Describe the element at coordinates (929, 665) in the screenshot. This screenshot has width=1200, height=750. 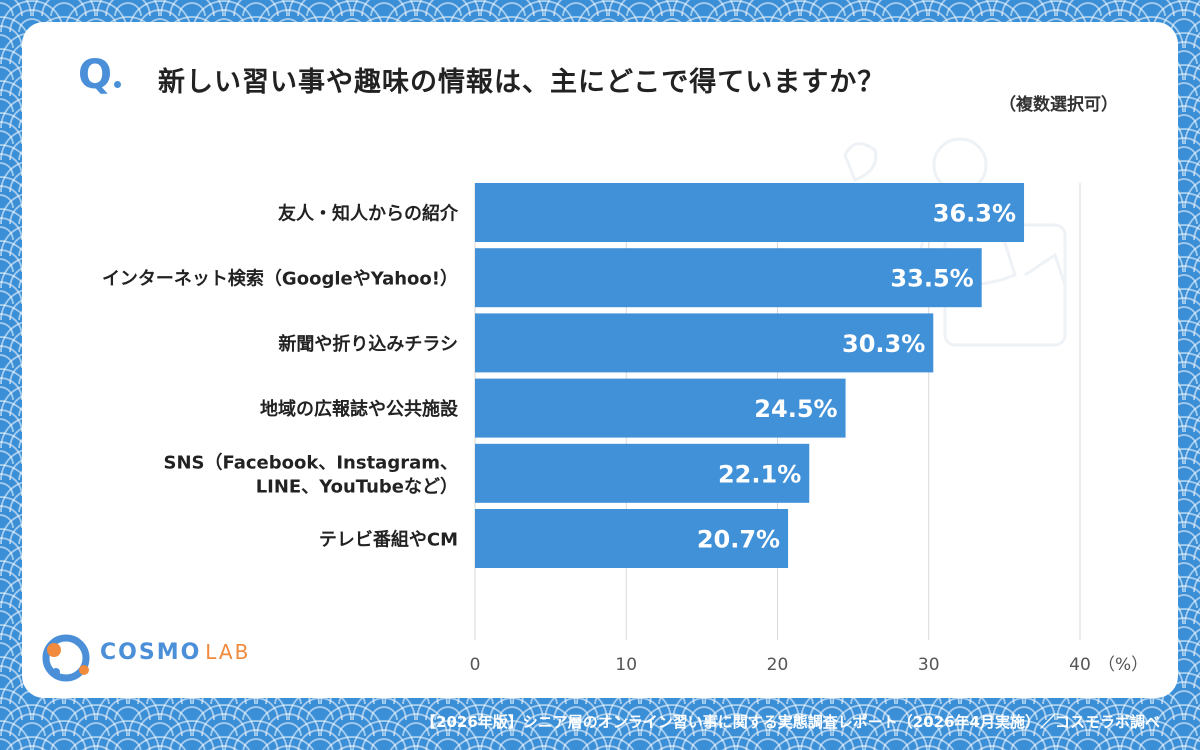
I see `x-tick-label: 30` at that location.